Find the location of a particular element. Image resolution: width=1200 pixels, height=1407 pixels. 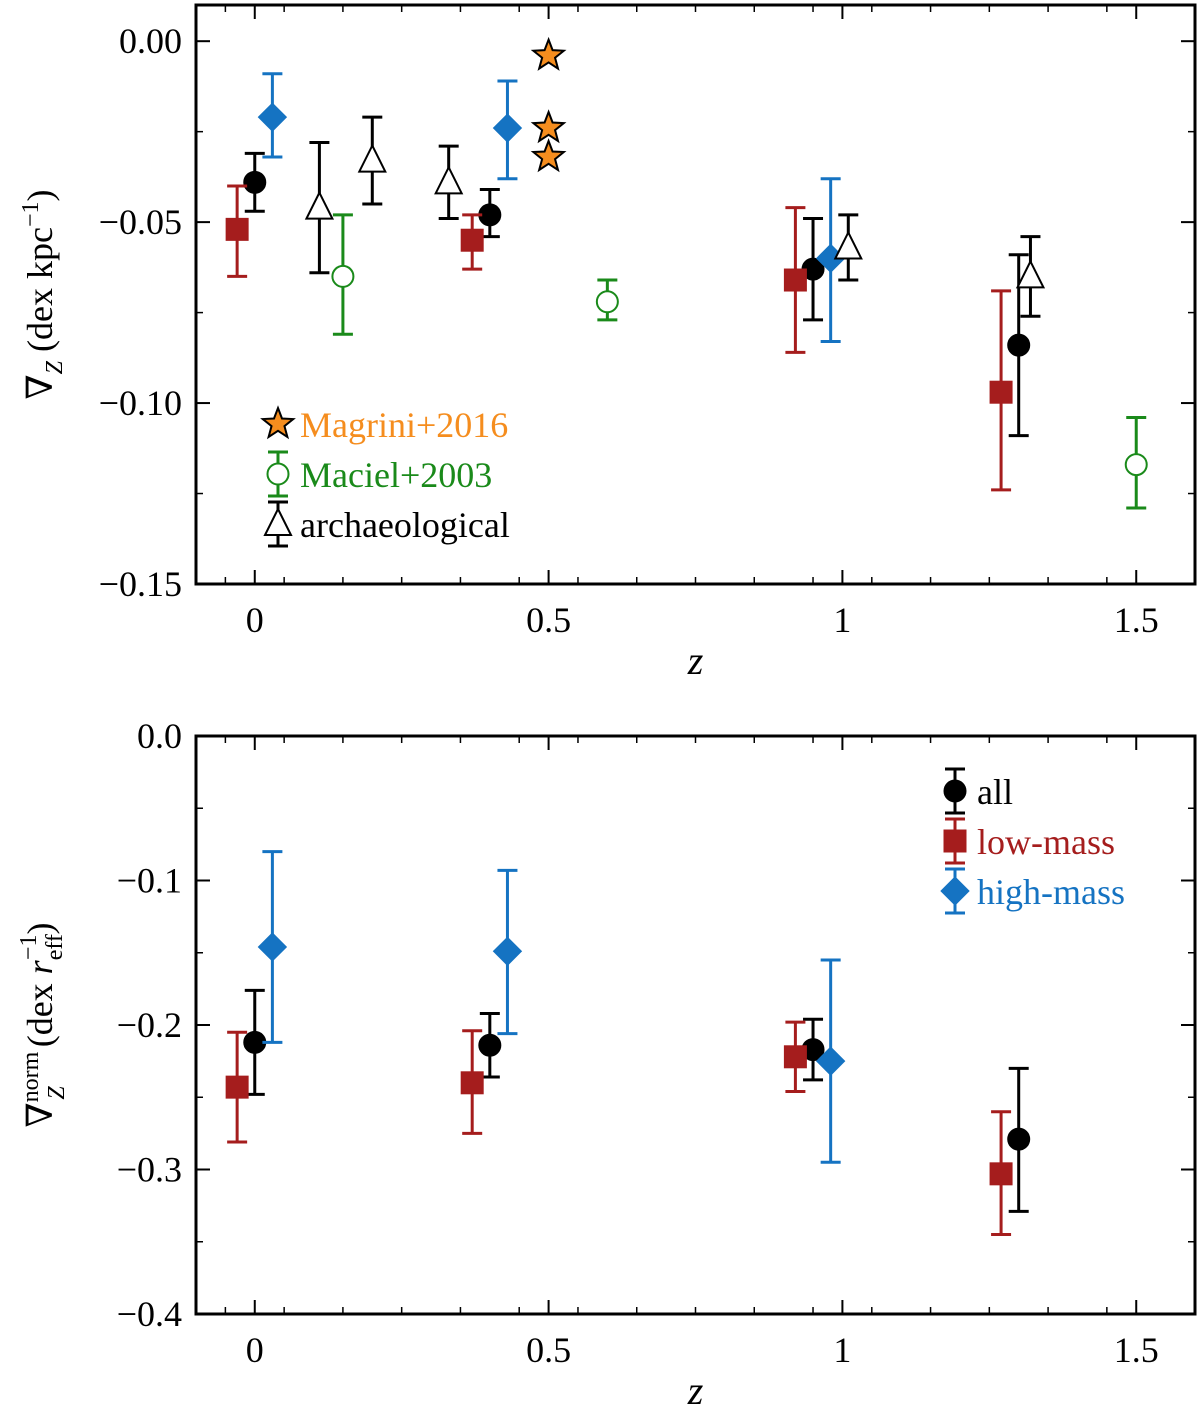

y-tick-label: −0.1 is located at coordinates (149, 881).